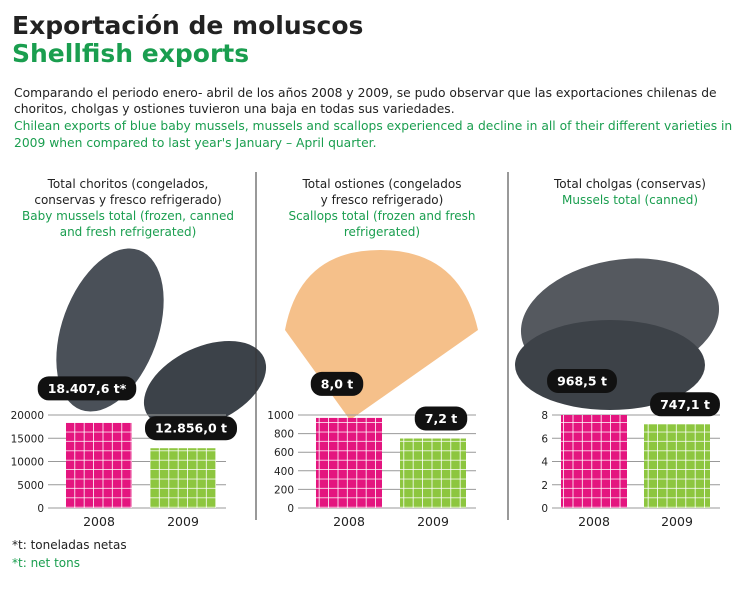 The image size is (753, 592). Describe the element at coordinates (544, 416) in the screenshot. I see `y-tick-label: 8` at that location.